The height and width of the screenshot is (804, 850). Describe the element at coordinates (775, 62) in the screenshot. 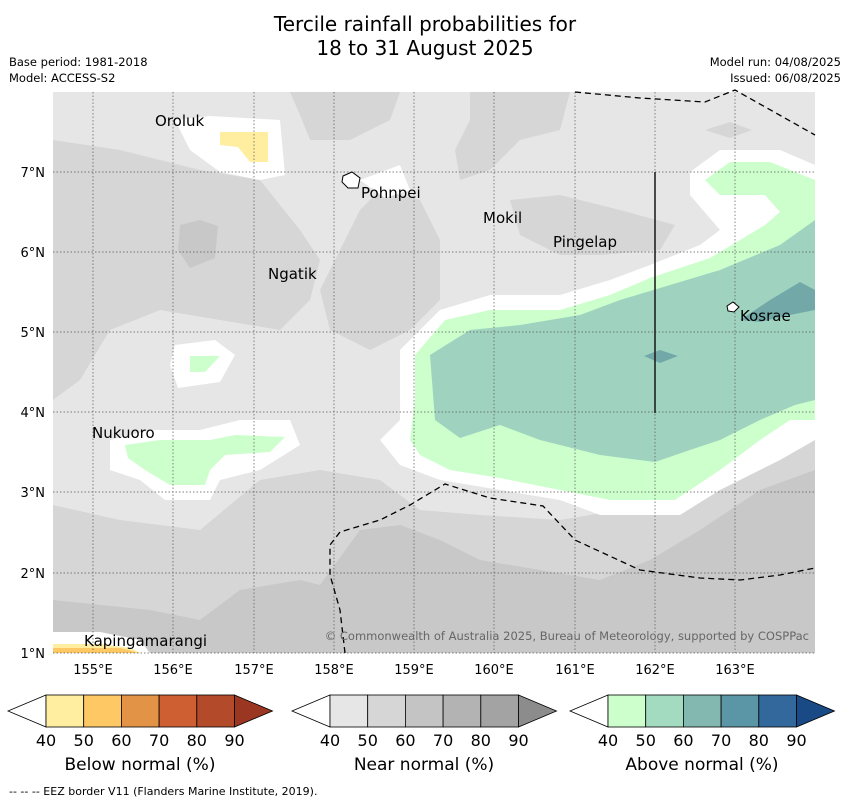

I see `model-run: Model run: 04/08/2025` at that location.